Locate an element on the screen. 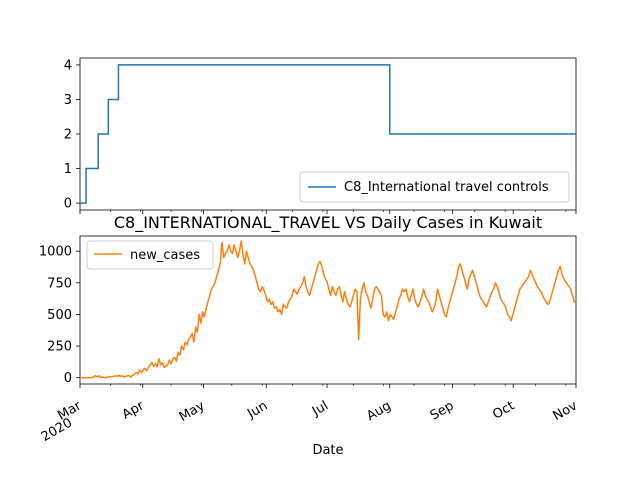 The image size is (640, 480). top-y-tick-label: 2 is located at coordinates (68, 135).